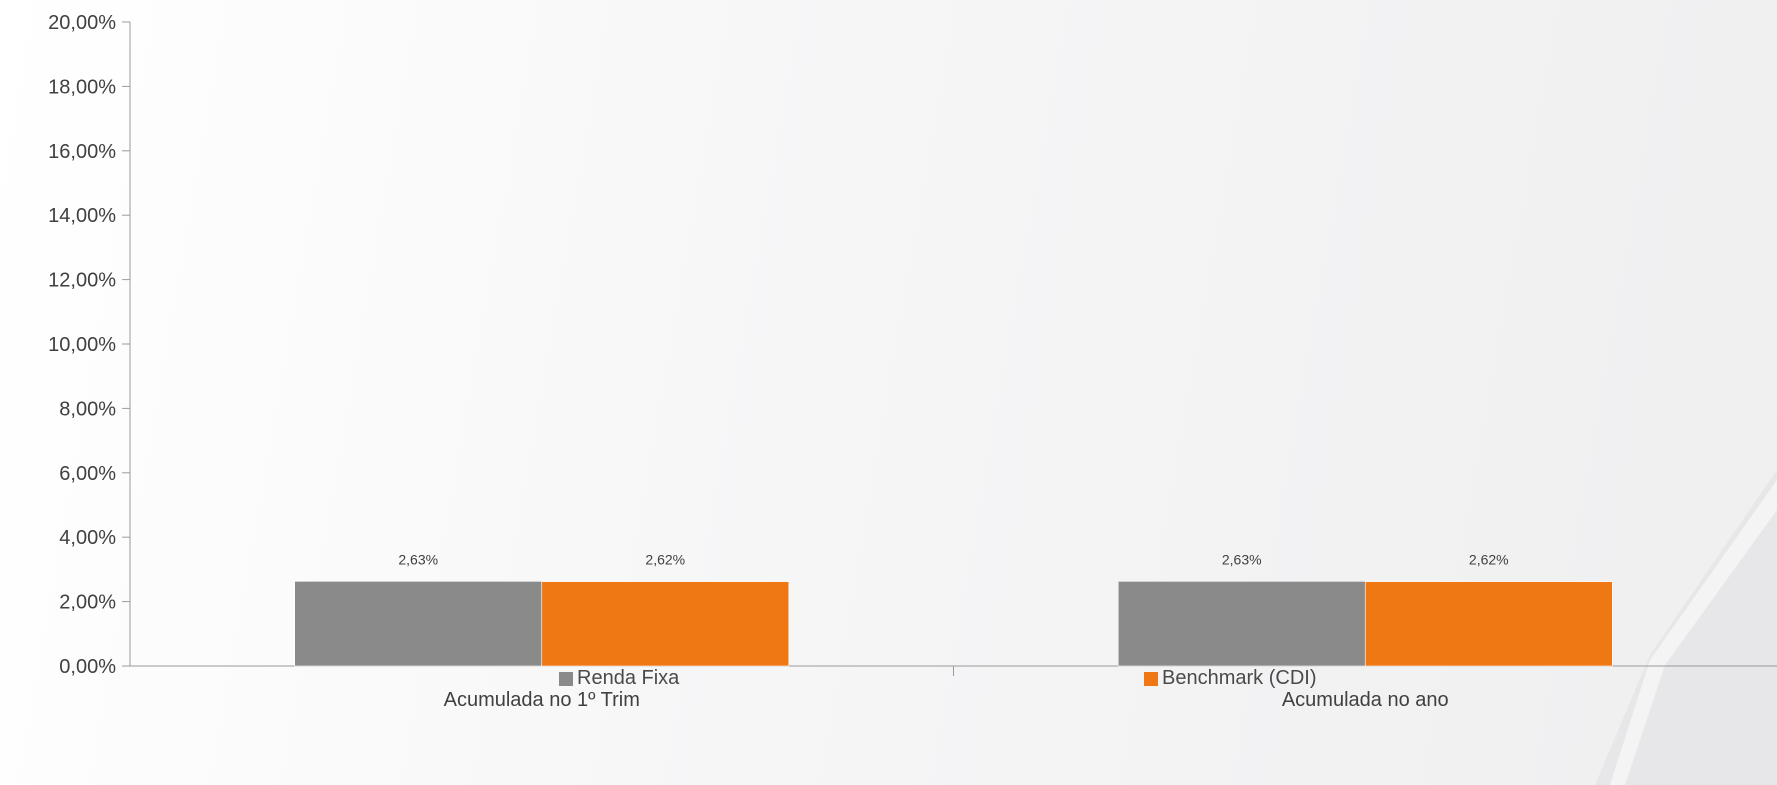  What do you see at coordinates (1365, 700) in the screenshot?
I see `x-category-label: Acumulada no ano` at bounding box center [1365, 700].